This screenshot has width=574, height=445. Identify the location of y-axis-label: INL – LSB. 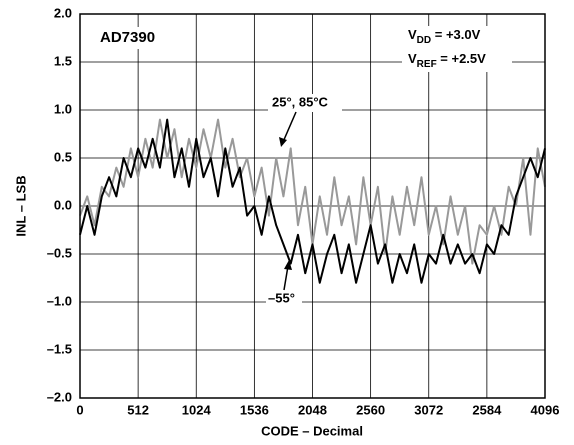
(20, 205).